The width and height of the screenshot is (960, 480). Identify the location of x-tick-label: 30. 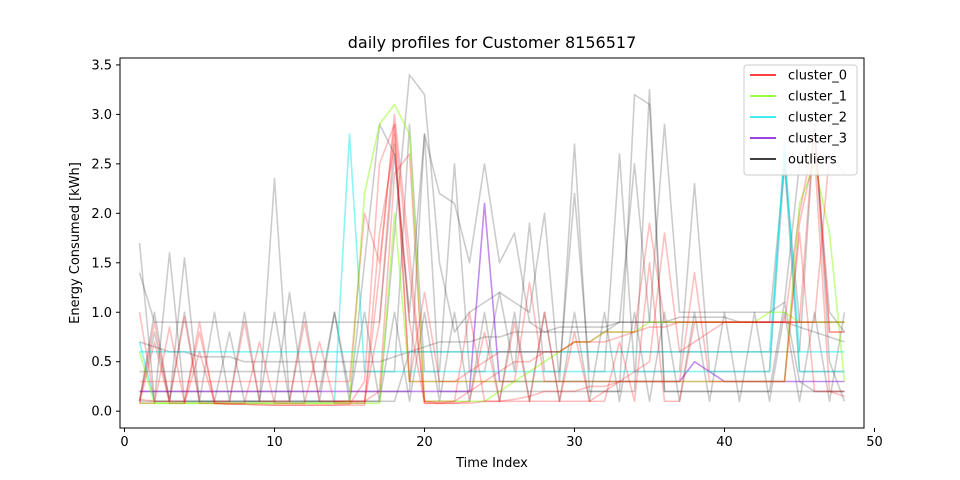
(574, 442).